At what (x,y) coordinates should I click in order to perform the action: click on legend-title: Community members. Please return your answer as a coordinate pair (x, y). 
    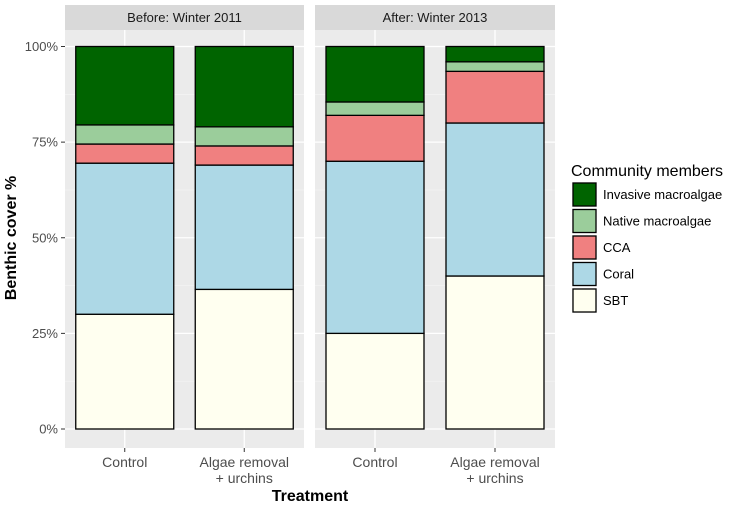
    Looking at the image, I should click on (647, 171).